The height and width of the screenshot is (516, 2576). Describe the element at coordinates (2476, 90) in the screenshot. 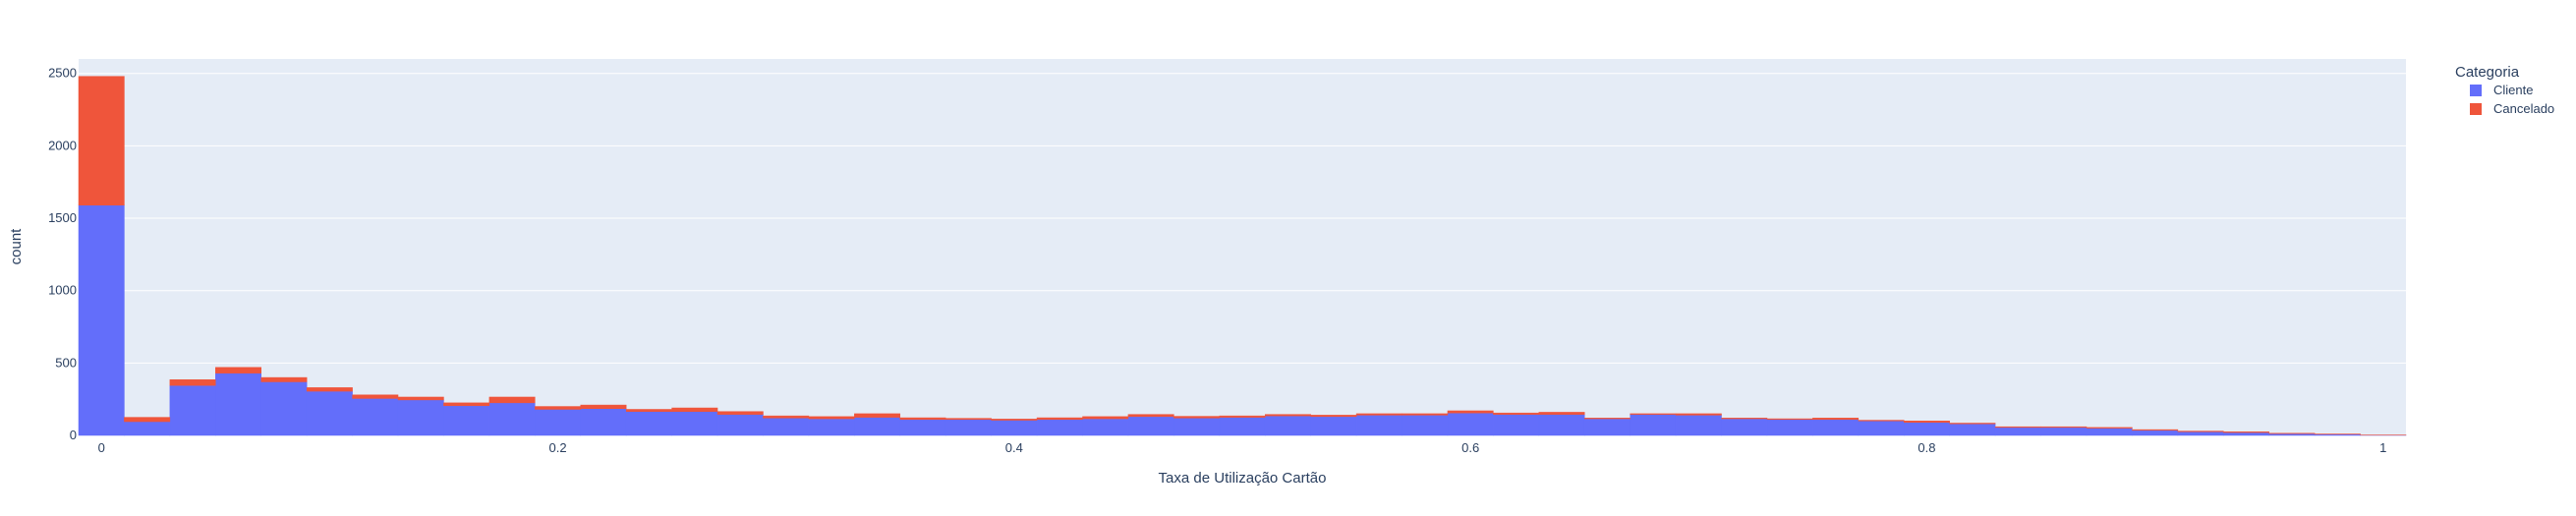

I see `legend-swatch-cliente` at that location.